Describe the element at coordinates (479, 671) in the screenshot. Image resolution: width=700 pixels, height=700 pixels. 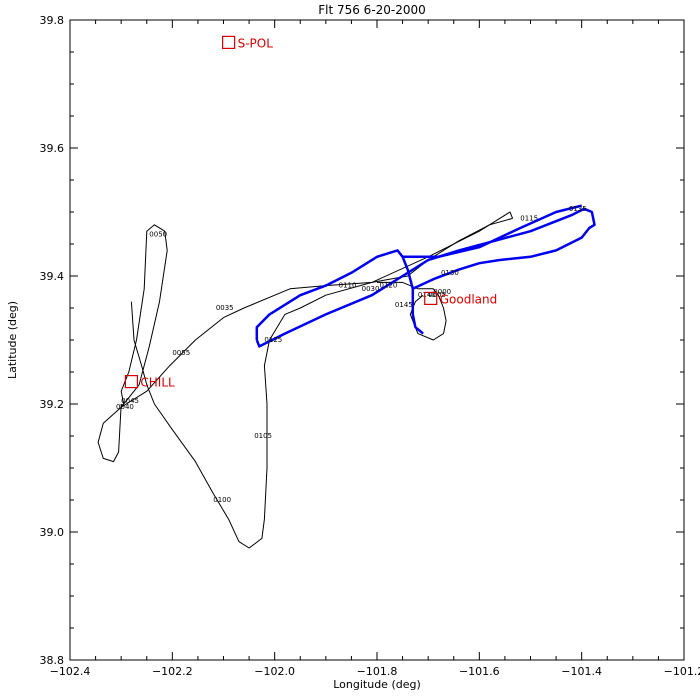
I see `x-tick-label: −101.6` at that location.